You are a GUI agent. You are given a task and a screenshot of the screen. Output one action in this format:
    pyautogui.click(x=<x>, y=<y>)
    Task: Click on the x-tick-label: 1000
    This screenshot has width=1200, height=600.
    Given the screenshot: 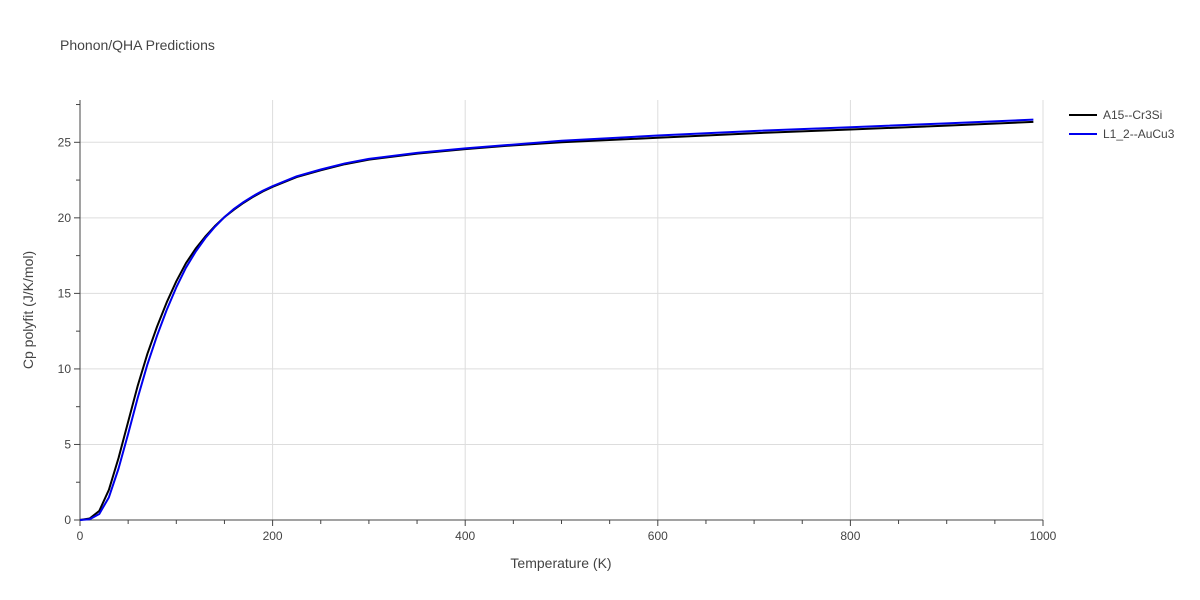 What is the action you would take?
    pyautogui.click(x=1043, y=536)
    